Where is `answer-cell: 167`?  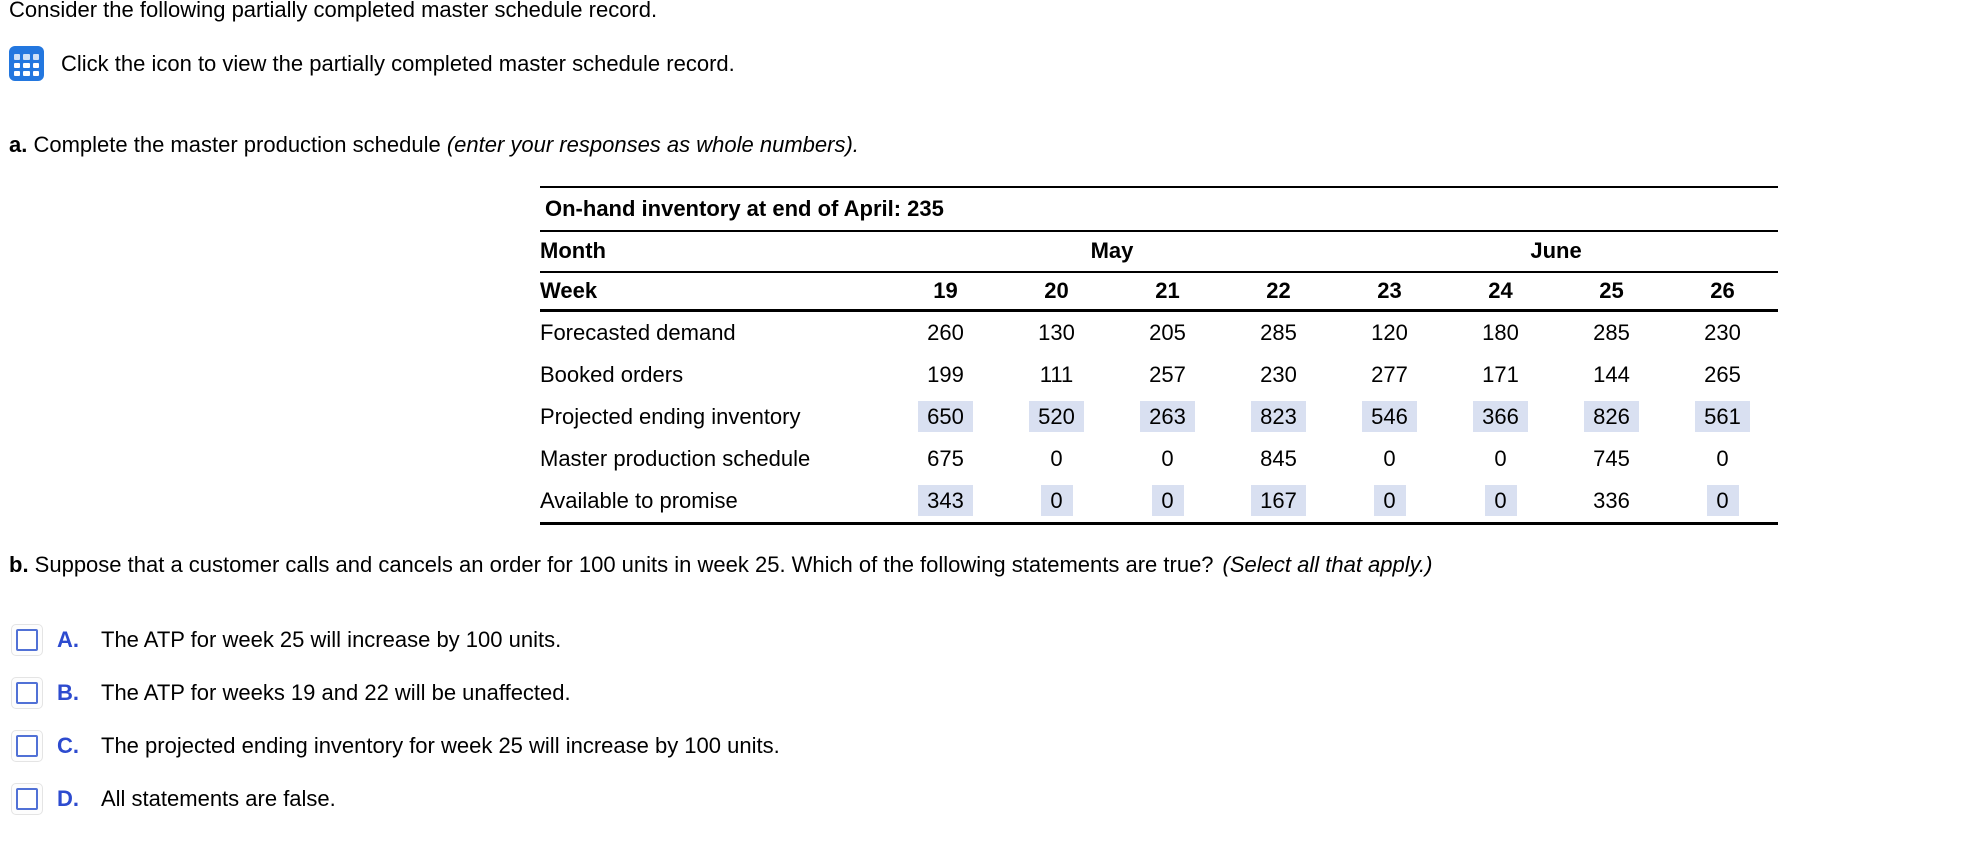 answer-cell: 167 is located at coordinates (1278, 501).